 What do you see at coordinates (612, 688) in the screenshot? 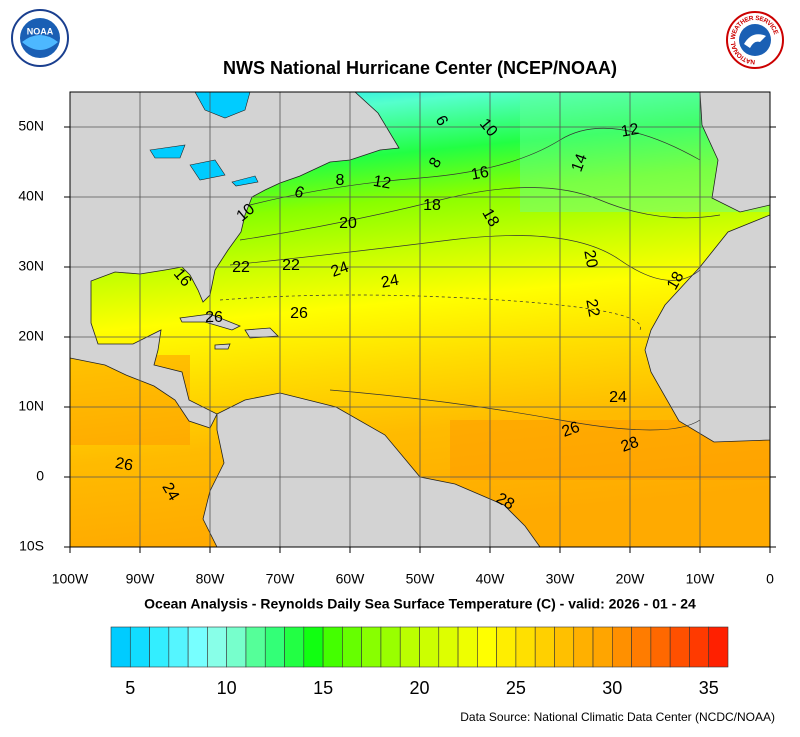
I see `colorbar-label: 30` at bounding box center [612, 688].